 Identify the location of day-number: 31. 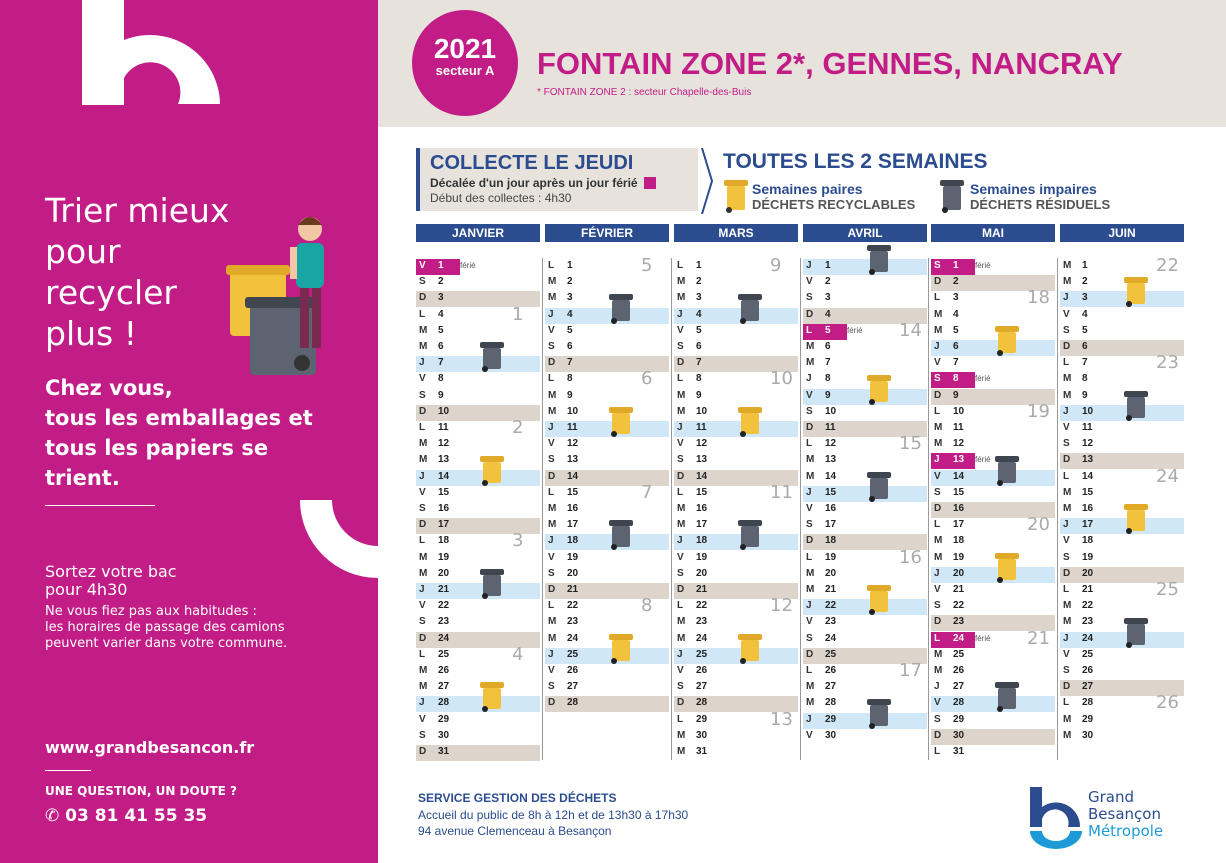
(959, 751).